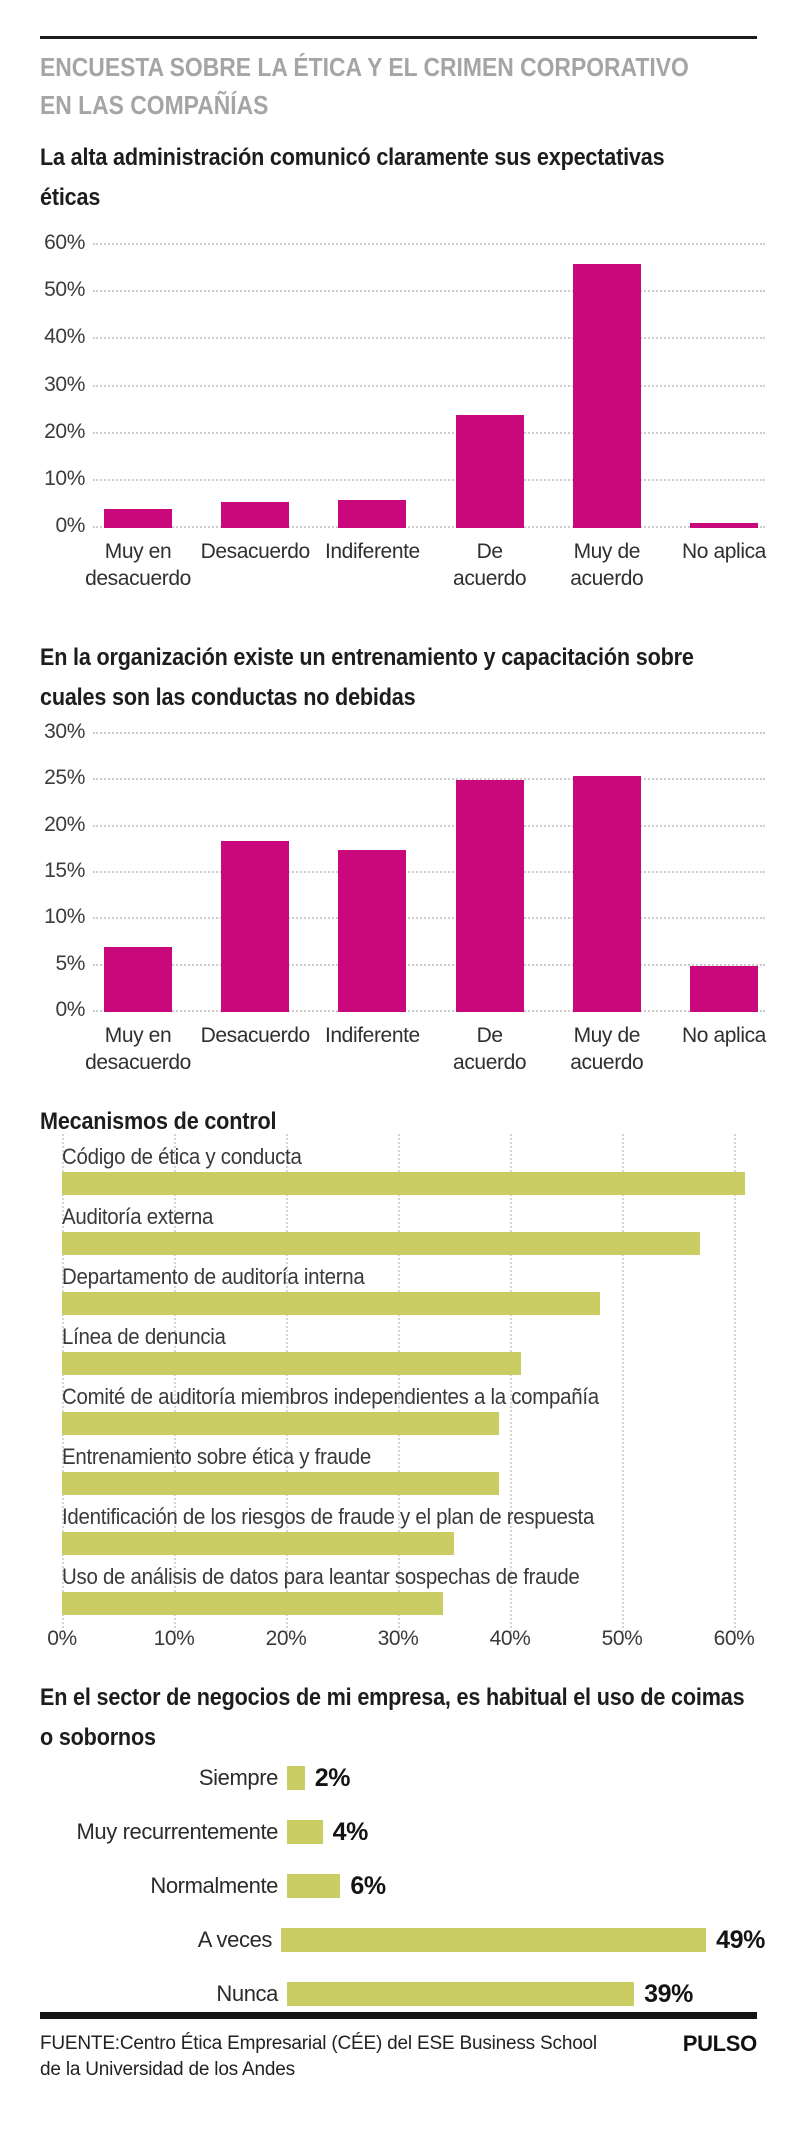 The width and height of the screenshot is (800, 2148). What do you see at coordinates (64, 242) in the screenshot?
I see `y-tick-label: 60%` at bounding box center [64, 242].